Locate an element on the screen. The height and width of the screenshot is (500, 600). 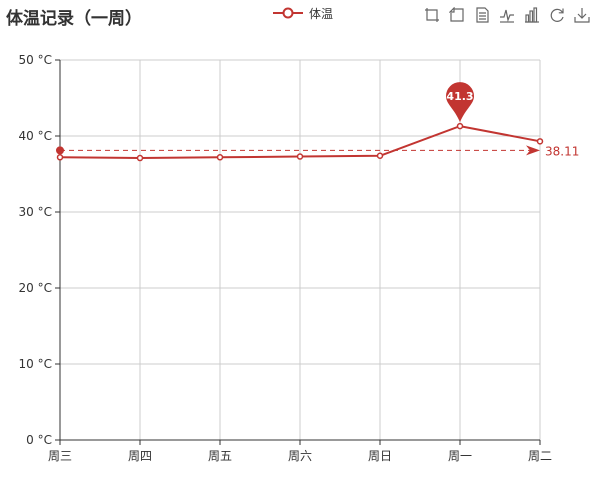
average-line-label: 38.11 is located at coordinates (562, 151).